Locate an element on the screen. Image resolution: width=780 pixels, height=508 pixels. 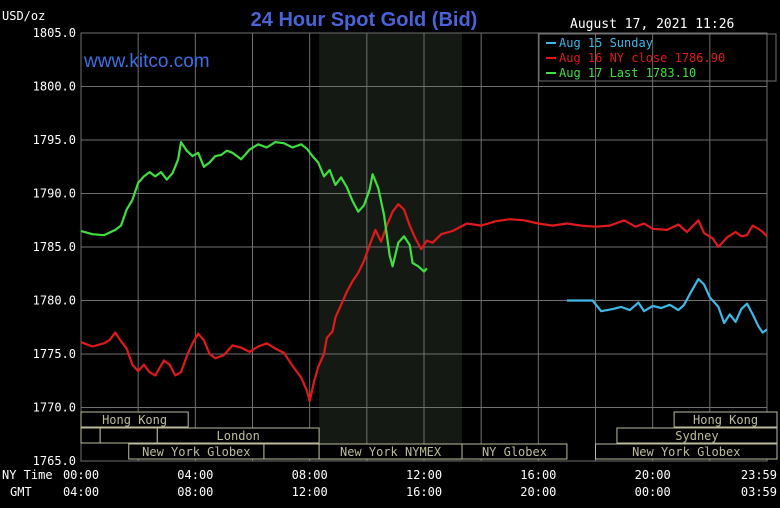
session-block: Sydney is located at coordinates (697, 435).